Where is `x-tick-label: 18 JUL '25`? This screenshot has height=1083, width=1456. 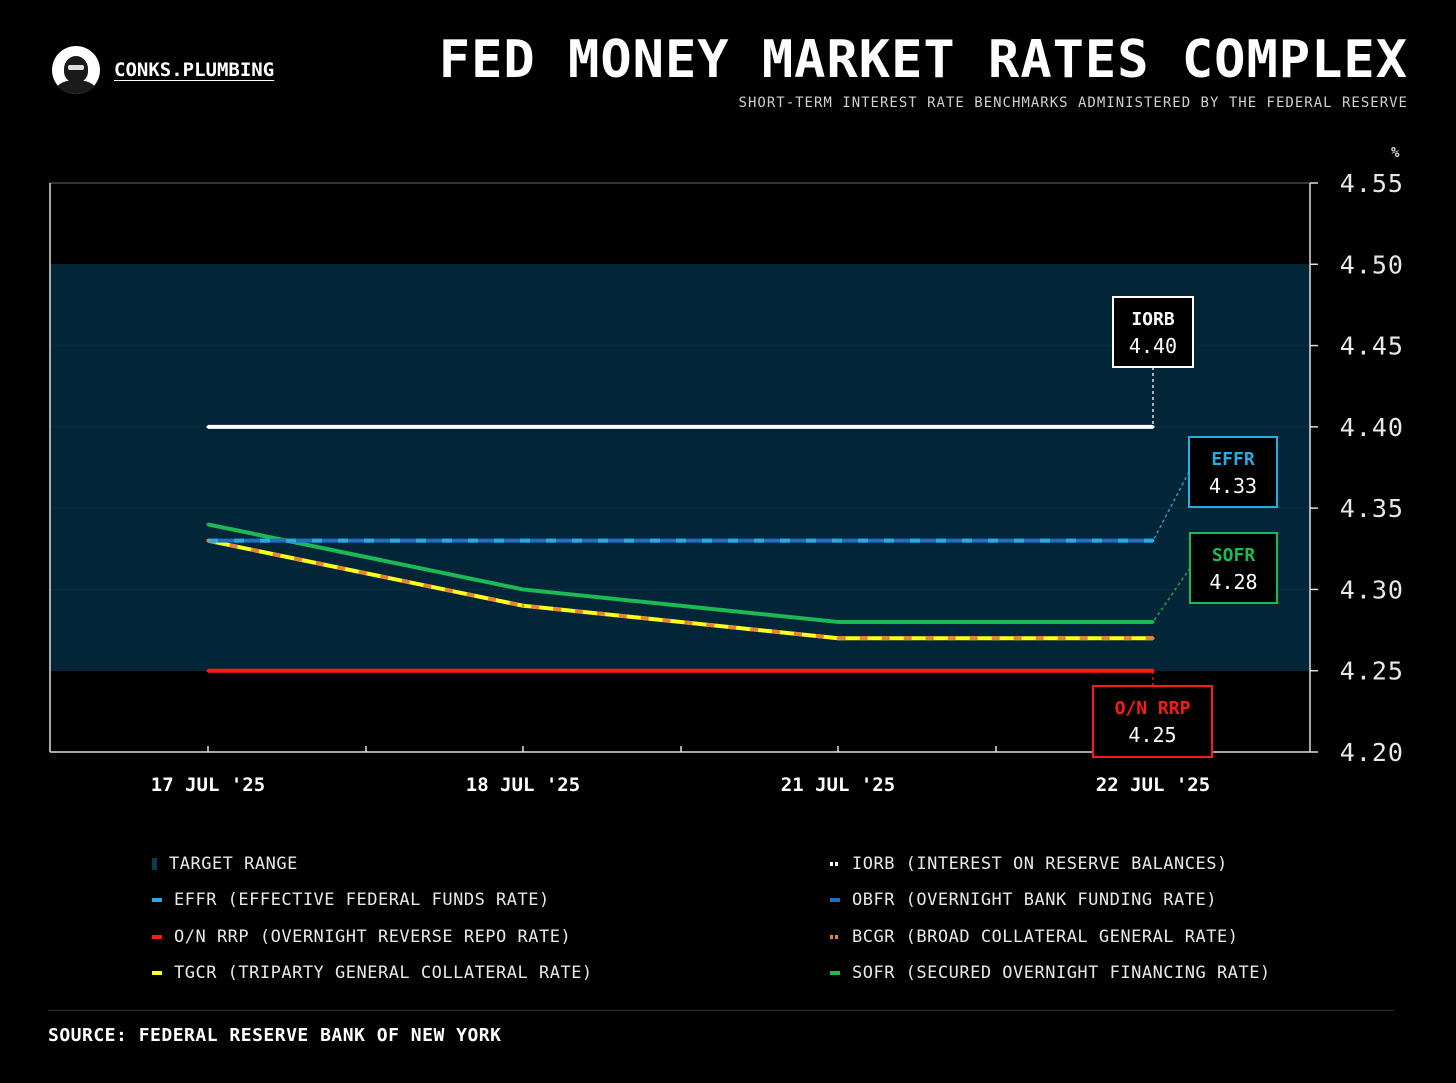
x-tick-label: 18 JUL '25 is located at coordinates (523, 785).